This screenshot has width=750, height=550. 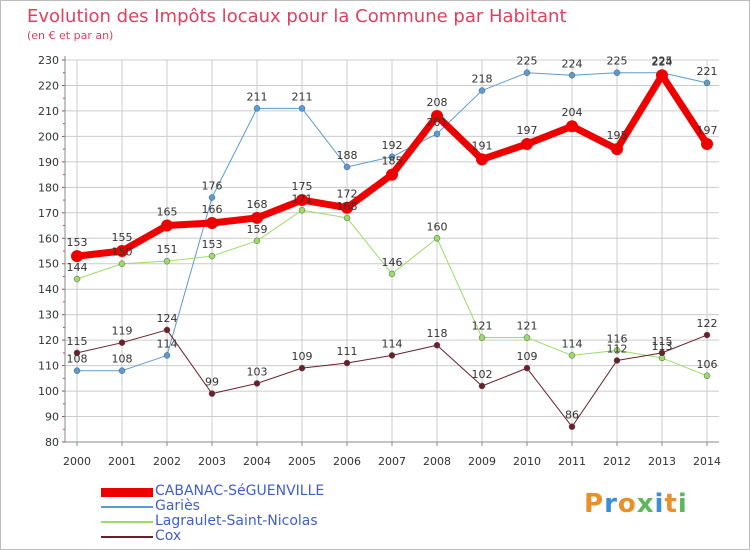 What do you see at coordinates (662, 461) in the screenshot?
I see `x-tick-label: 2013` at bounding box center [662, 461].